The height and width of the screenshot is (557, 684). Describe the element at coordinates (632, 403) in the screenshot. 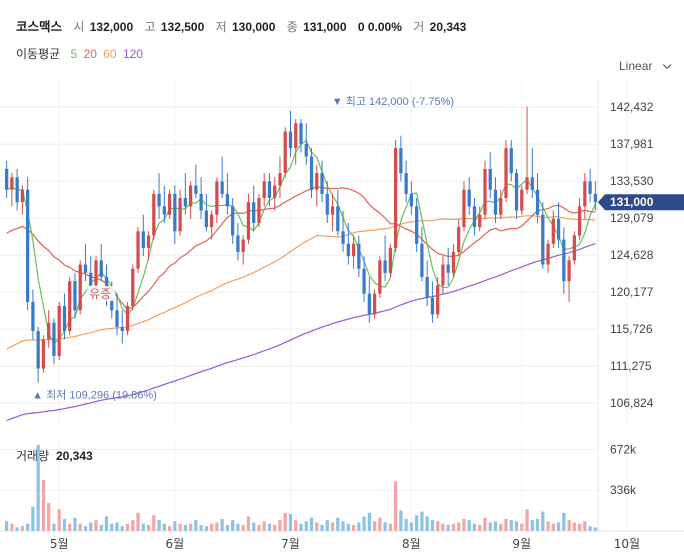

I see `price-tick-label: 106,824` at that location.